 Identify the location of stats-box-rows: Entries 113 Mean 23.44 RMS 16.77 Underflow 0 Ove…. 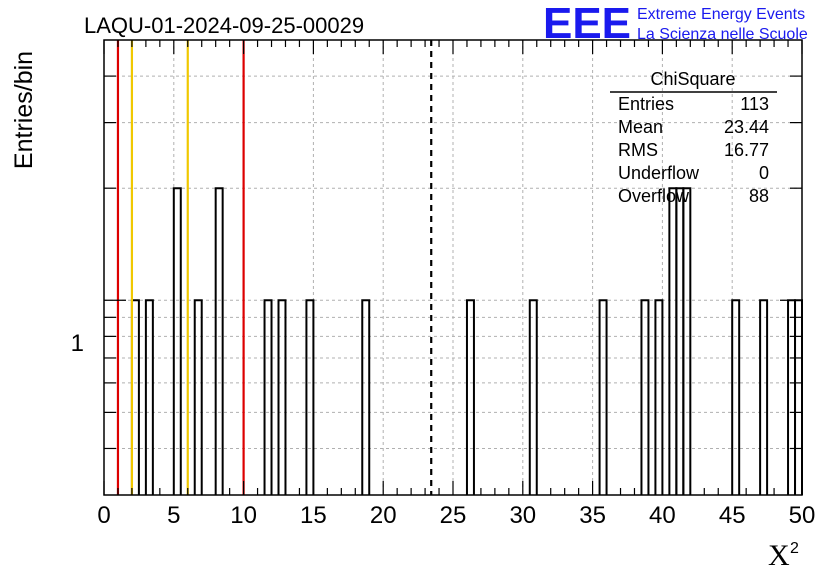
(693, 150).